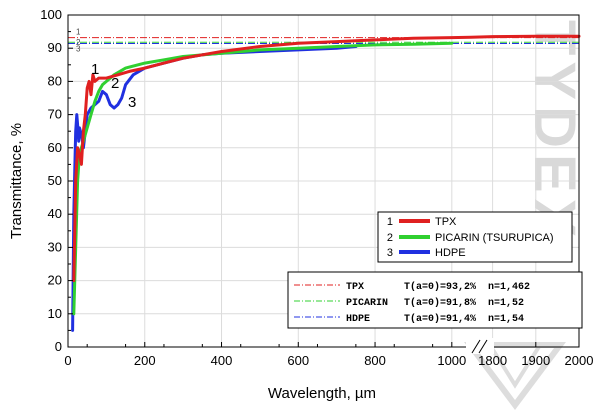  I want to click on ref-legend-tpx: TPX T(a=0)=93,2% n=1,462, so click(412, 287).